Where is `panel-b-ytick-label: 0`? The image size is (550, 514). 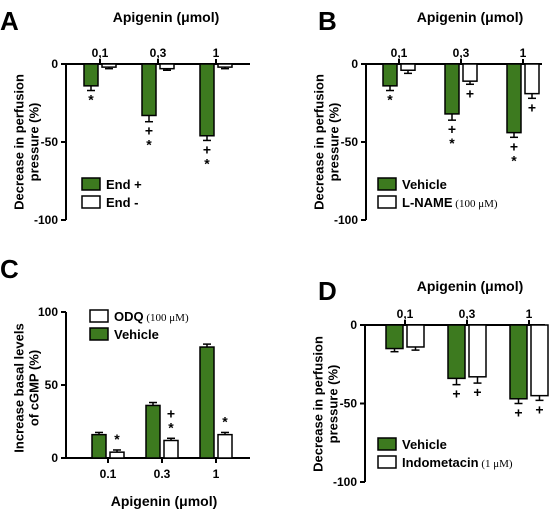 panel-b-ytick-label: 0 is located at coordinates (354, 64).